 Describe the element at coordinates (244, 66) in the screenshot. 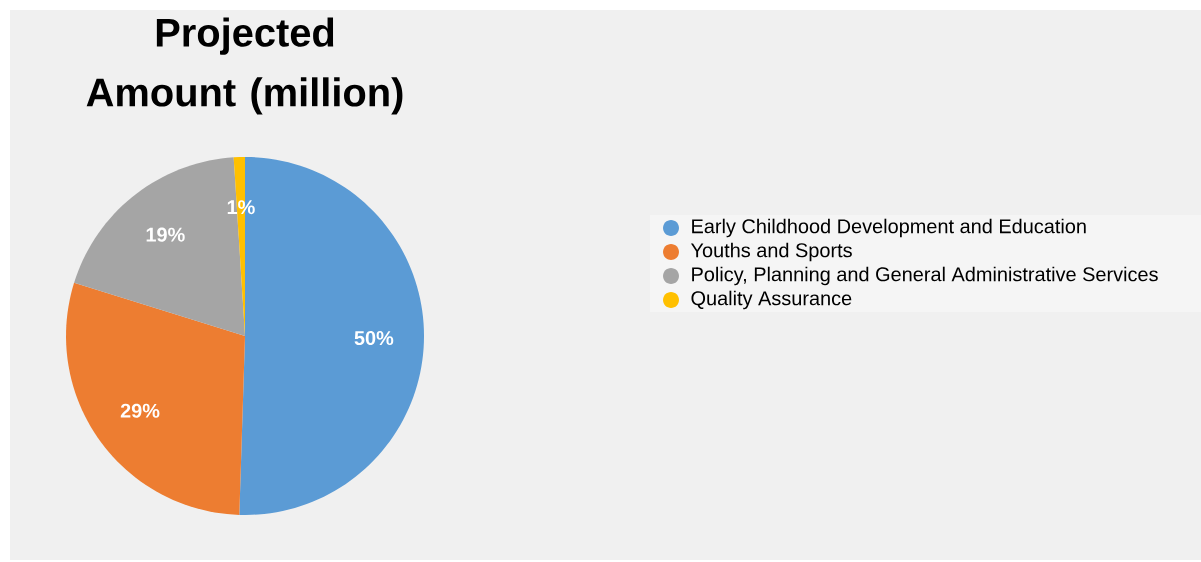

I see `chart-title: Projected Amount (million)` at that location.